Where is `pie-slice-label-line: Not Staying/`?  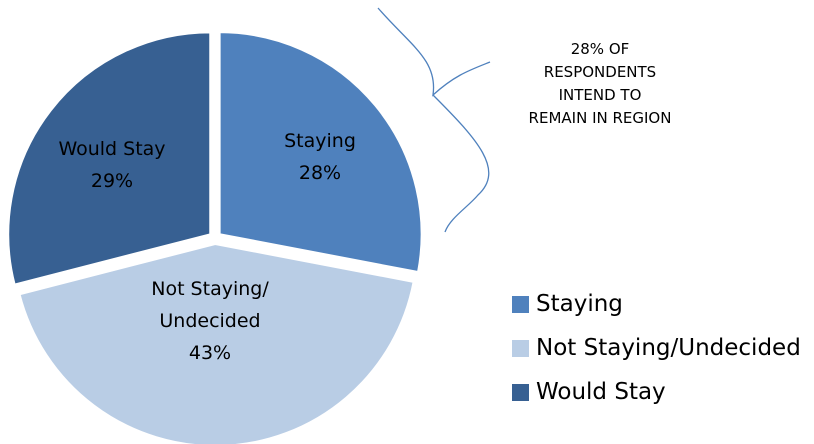
pie-slice-label-line: Not Staying/ is located at coordinates (210, 289).